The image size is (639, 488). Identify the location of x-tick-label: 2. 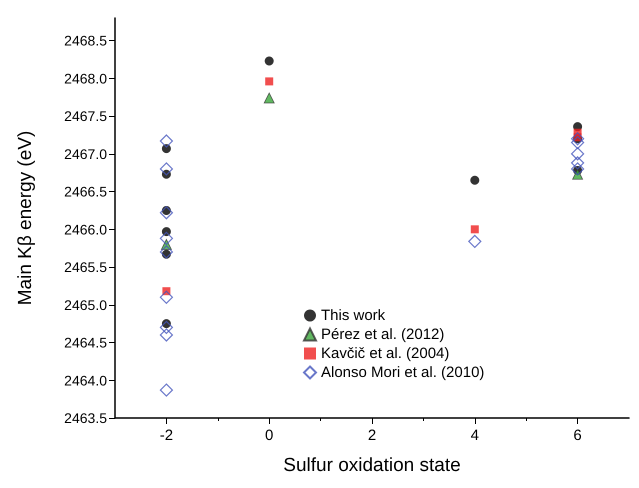
(372, 435).